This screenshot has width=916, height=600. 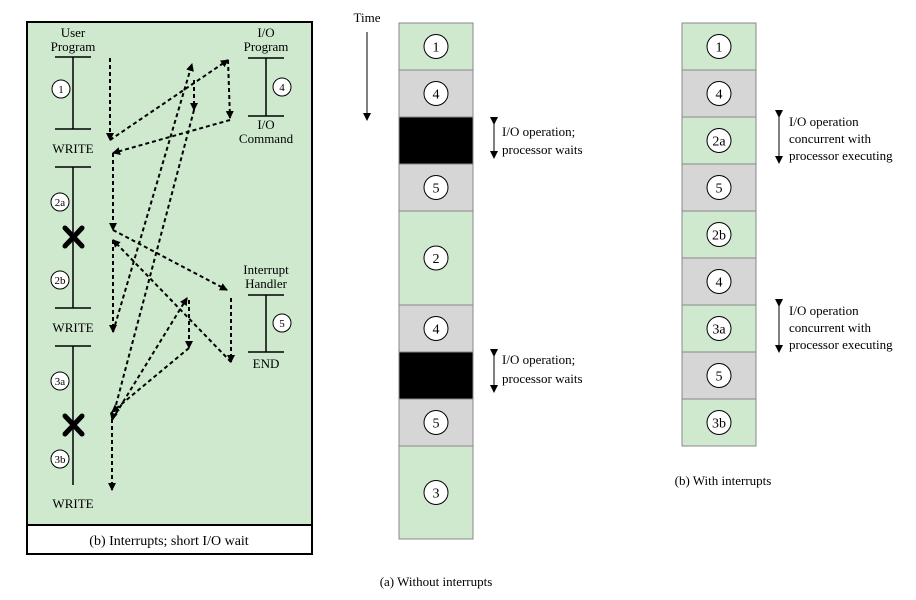 What do you see at coordinates (265, 124) in the screenshot?
I see `io-command-label: I/O` at bounding box center [265, 124].